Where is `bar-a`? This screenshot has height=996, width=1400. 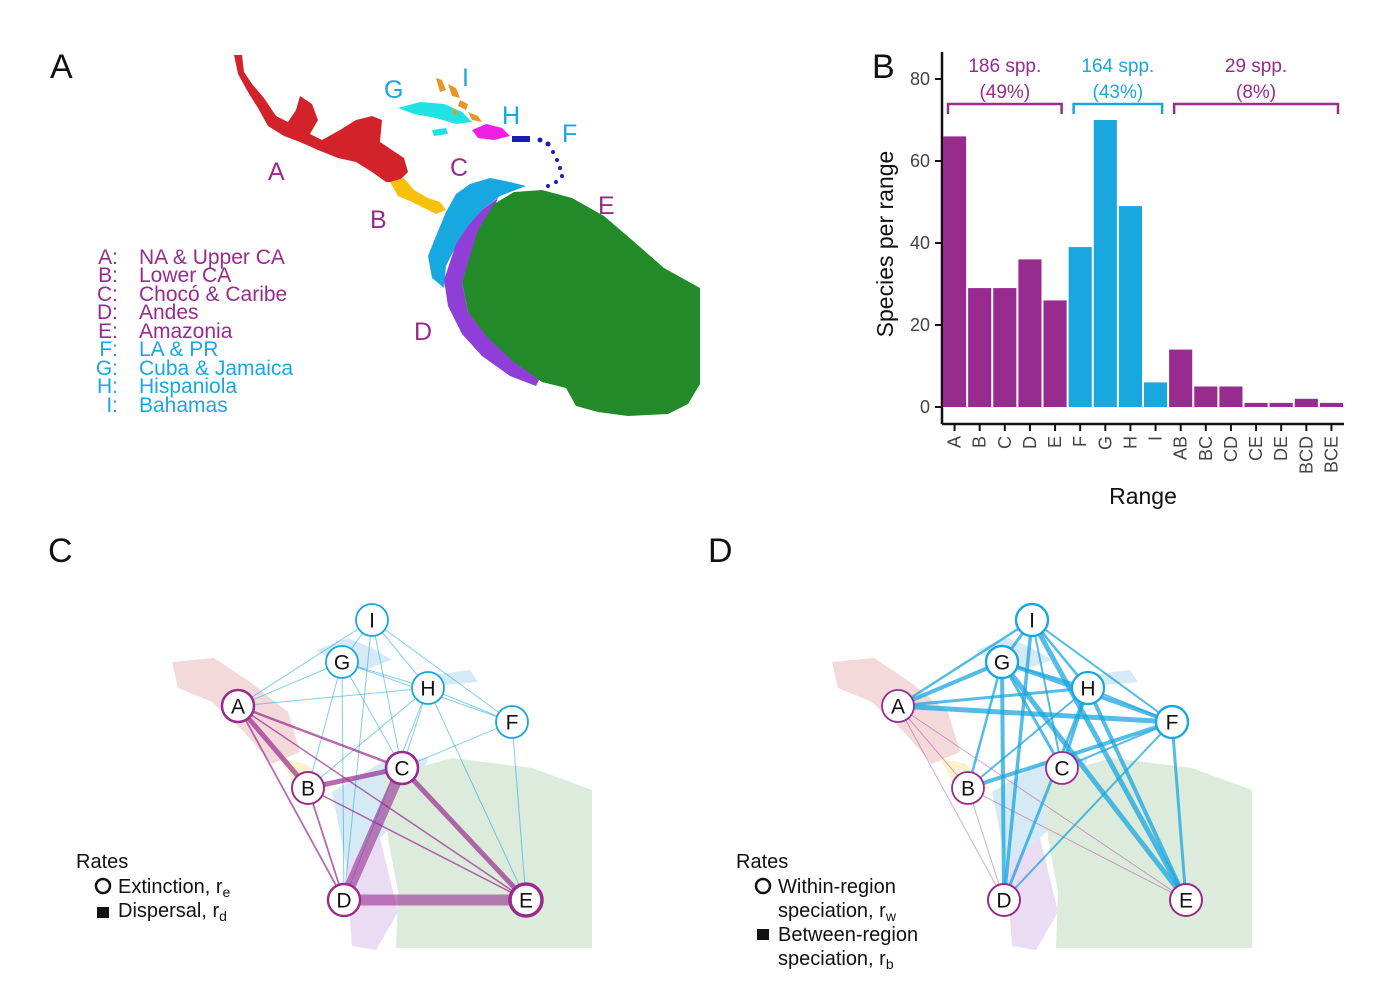
bar-a is located at coordinates (955, 271).